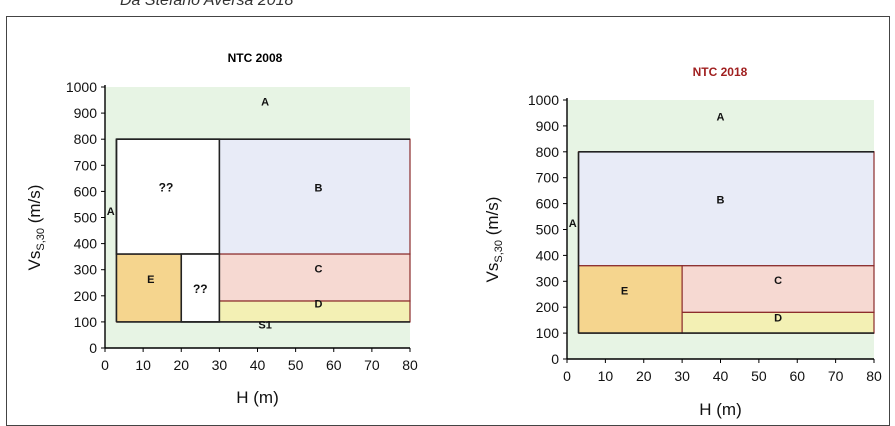 This screenshot has height=426, width=895. I want to click on chart-title: NTC 2018, so click(720, 72).